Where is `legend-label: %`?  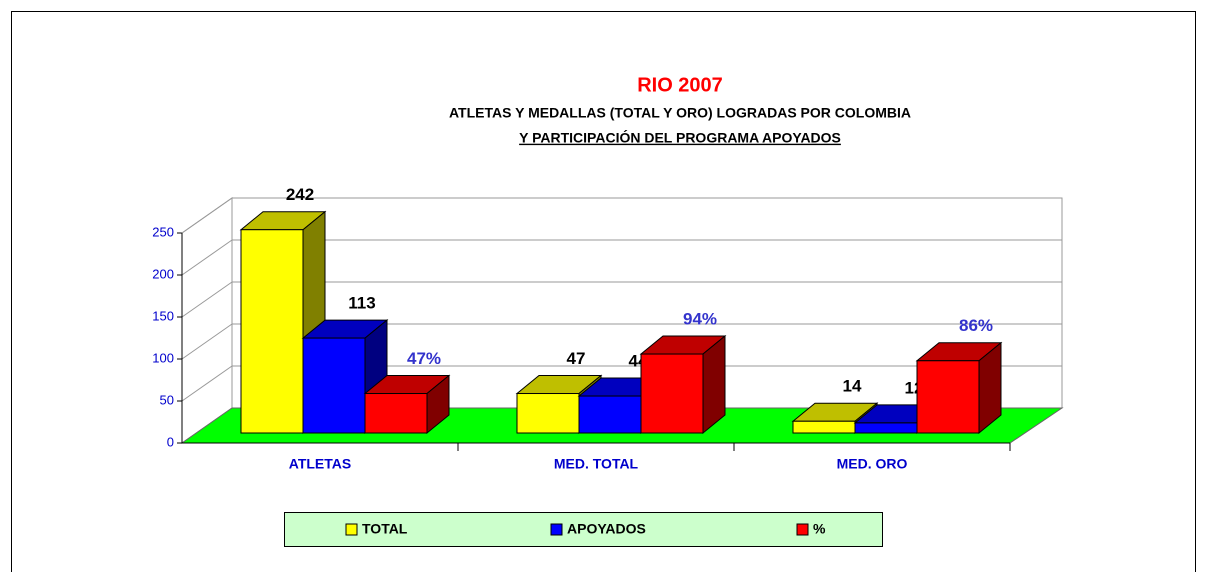 legend-label: % is located at coordinates (819, 529).